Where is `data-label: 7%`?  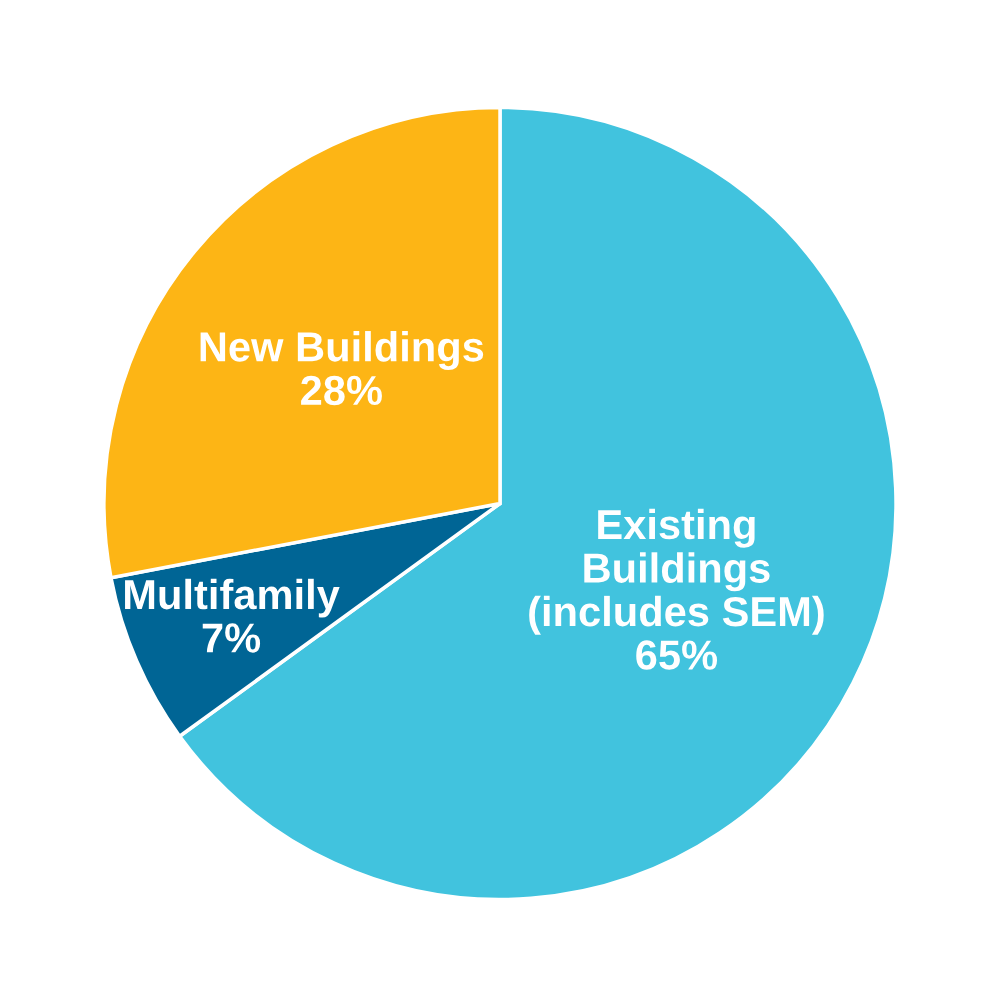 data-label: 7% is located at coordinates (231, 638).